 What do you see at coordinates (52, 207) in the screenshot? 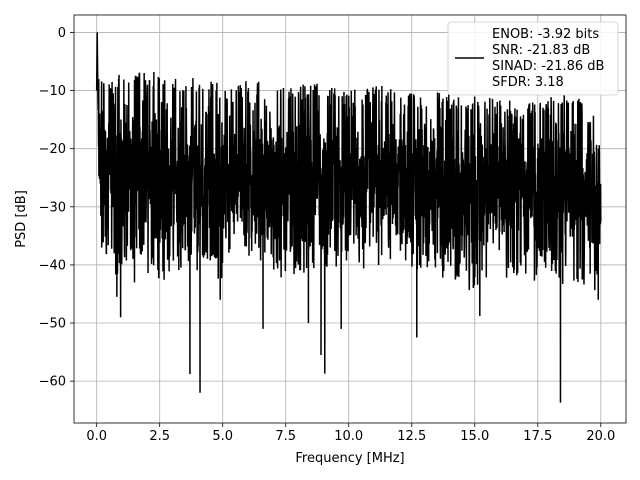
I see `y-tick-label: −30` at bounding box center [52, 207].